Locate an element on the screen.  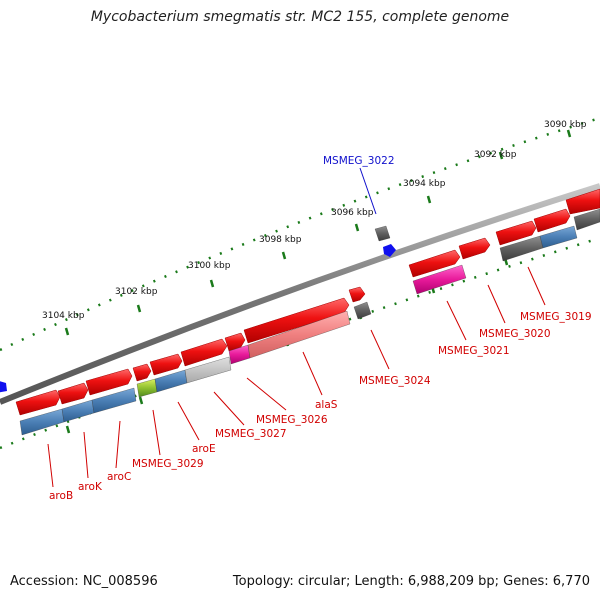
blue-marker-left is located at coordinates (3, 387).